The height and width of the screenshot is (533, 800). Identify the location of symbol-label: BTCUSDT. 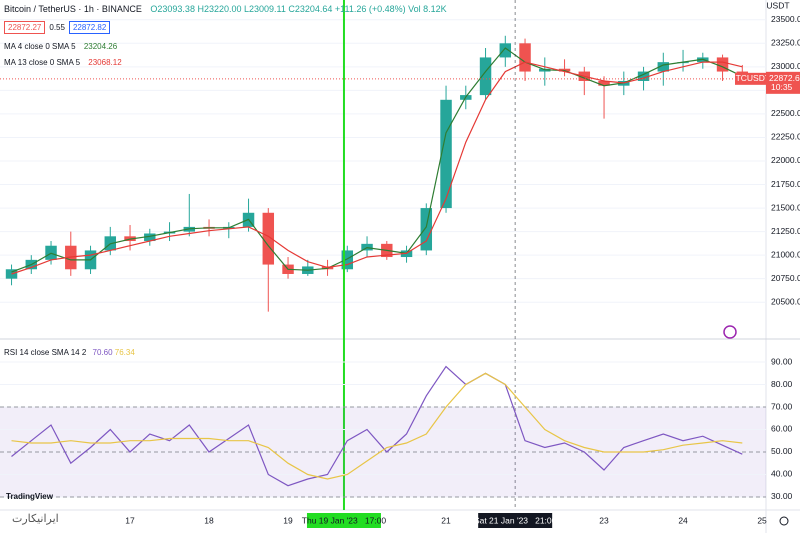
(750, 78).